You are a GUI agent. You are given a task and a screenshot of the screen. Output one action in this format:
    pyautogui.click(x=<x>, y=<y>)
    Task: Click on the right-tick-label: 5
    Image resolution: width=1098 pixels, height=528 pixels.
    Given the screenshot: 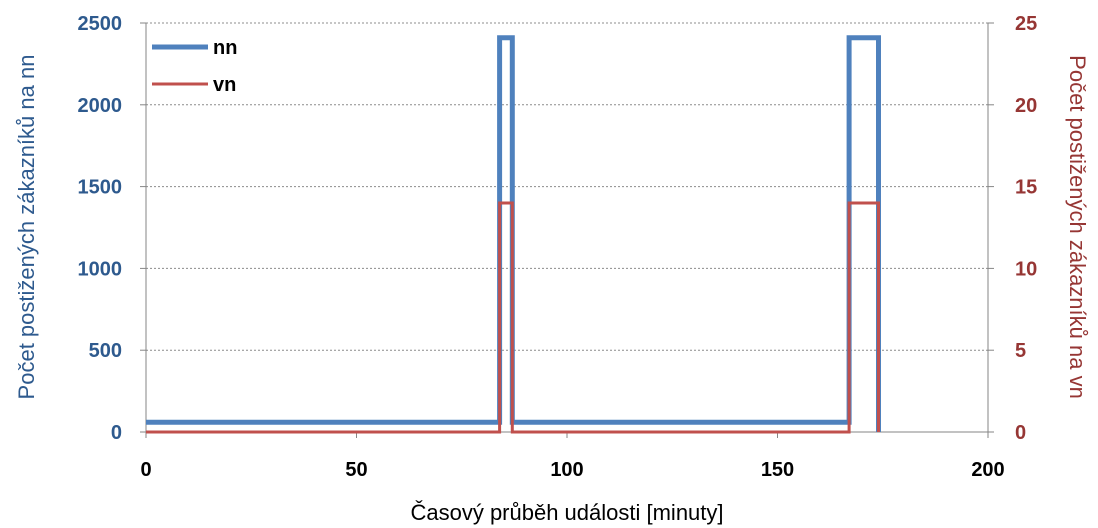 What is the action you would take?
    pyautogui.click(x=1020, y=351)
    